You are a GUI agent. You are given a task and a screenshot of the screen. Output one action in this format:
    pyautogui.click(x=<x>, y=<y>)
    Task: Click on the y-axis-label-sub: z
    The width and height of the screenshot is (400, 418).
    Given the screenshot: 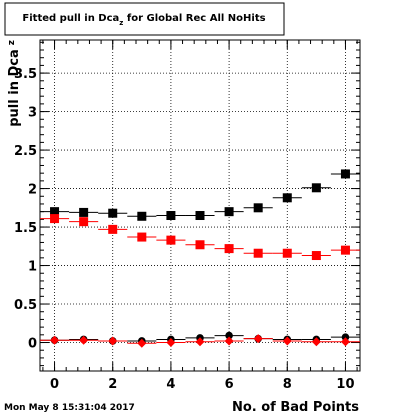 What is the action you would take?
    pyautogui.click(x=12, y=42)
    